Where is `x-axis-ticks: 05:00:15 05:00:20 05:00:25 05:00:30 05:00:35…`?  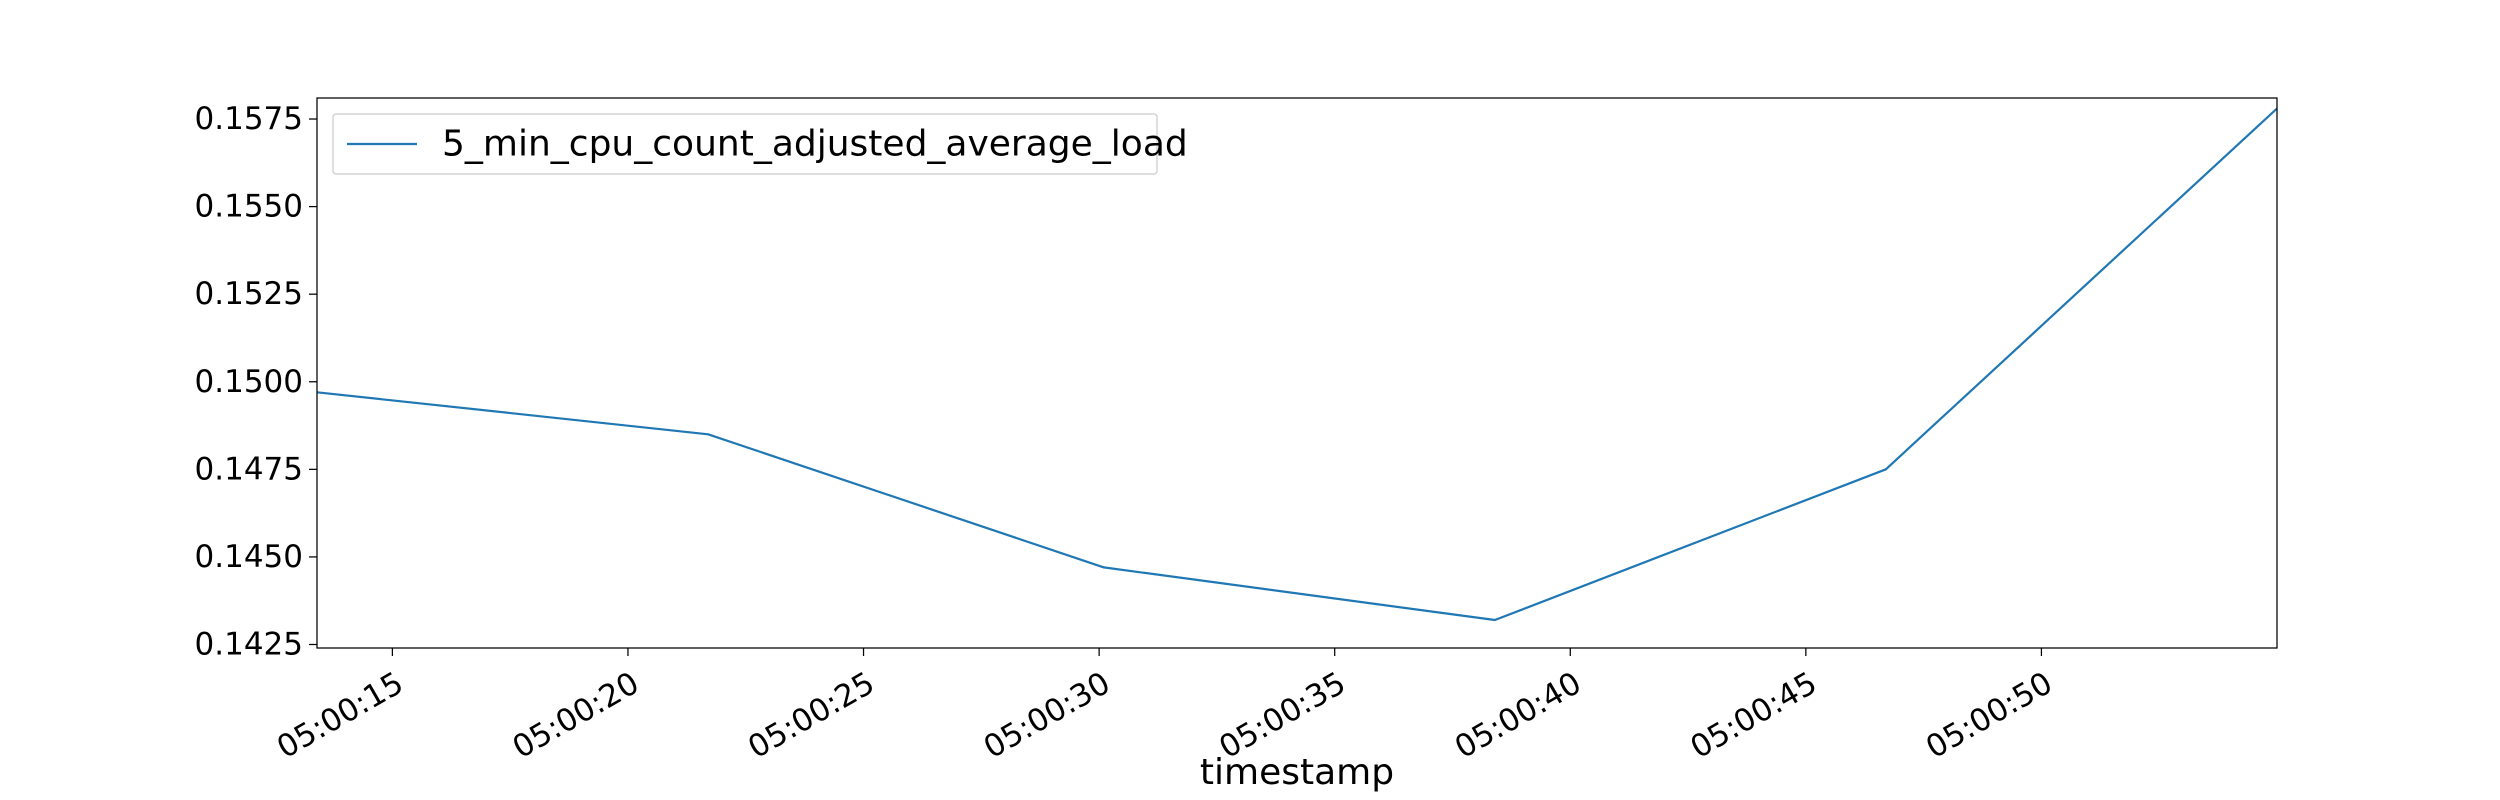 x-axis-ticks: 05:00:15 05:00:20 05:00:25 05:00:30 05:00:35… is located at coordinates (1165, 707).